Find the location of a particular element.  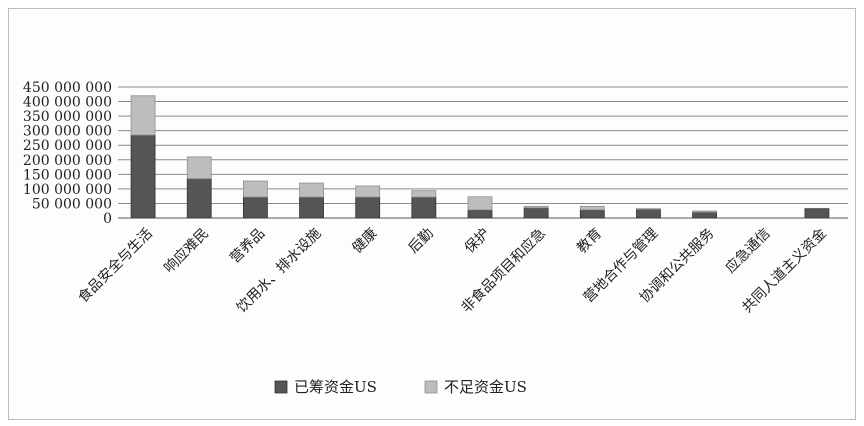

x-tick-label: 后勤 is located at coordinates (421, 241).